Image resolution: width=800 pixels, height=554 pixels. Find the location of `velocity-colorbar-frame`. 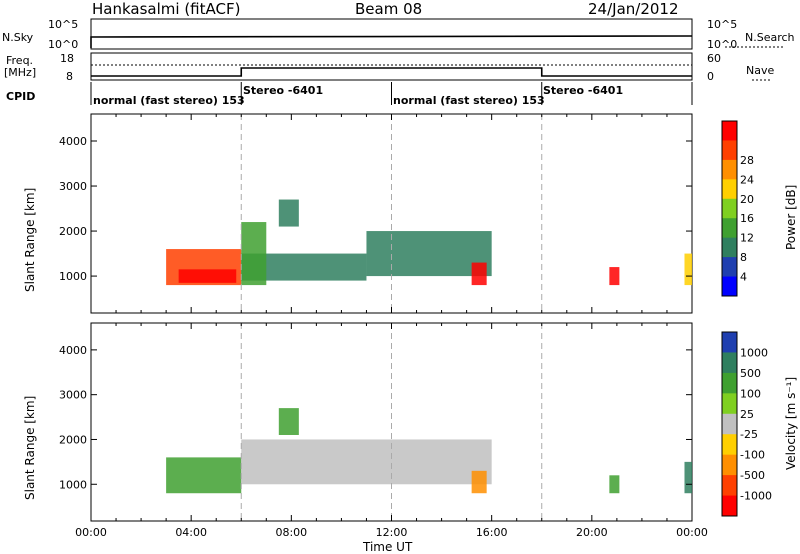

velocity-colorbar-frame is located at coordinates (729, 424).